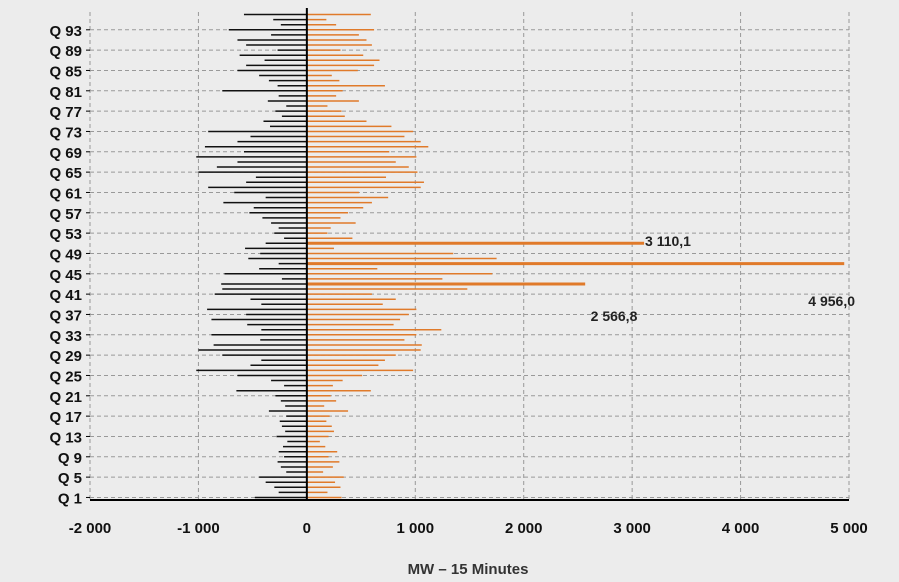  Describe the element at coordinates (70, 458) in the screenshot. I see `y-tick-label: Q 9` at that location.